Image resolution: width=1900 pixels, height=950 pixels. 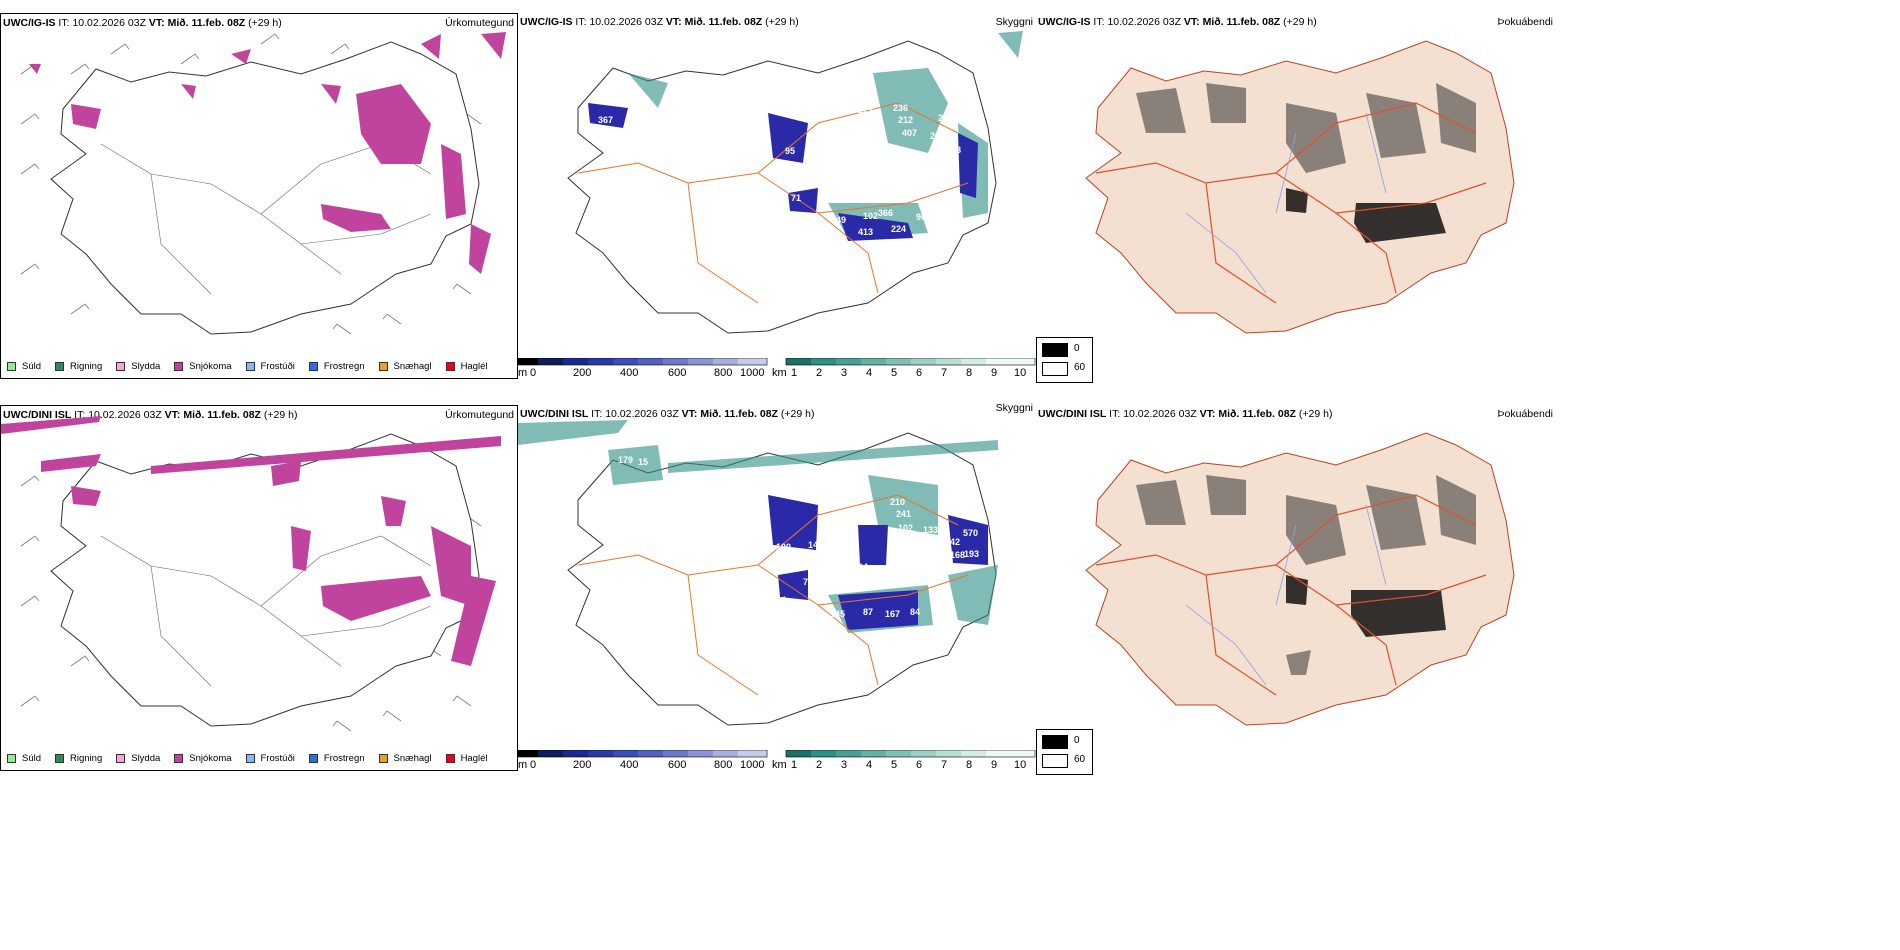 What do you see at coordinates (336, 758) in the screenshot?
I see `legend-item-frostregn: Frostregn` at bounding box center [336, 758].